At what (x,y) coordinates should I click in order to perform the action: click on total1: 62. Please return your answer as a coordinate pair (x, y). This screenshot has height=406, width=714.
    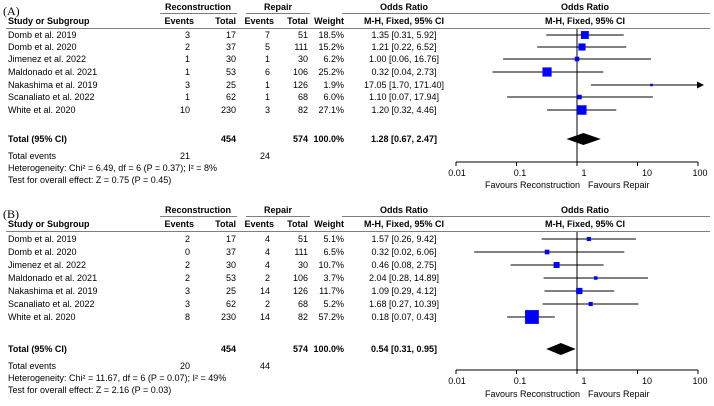
    Looking at the image, I should click on (230, 304).